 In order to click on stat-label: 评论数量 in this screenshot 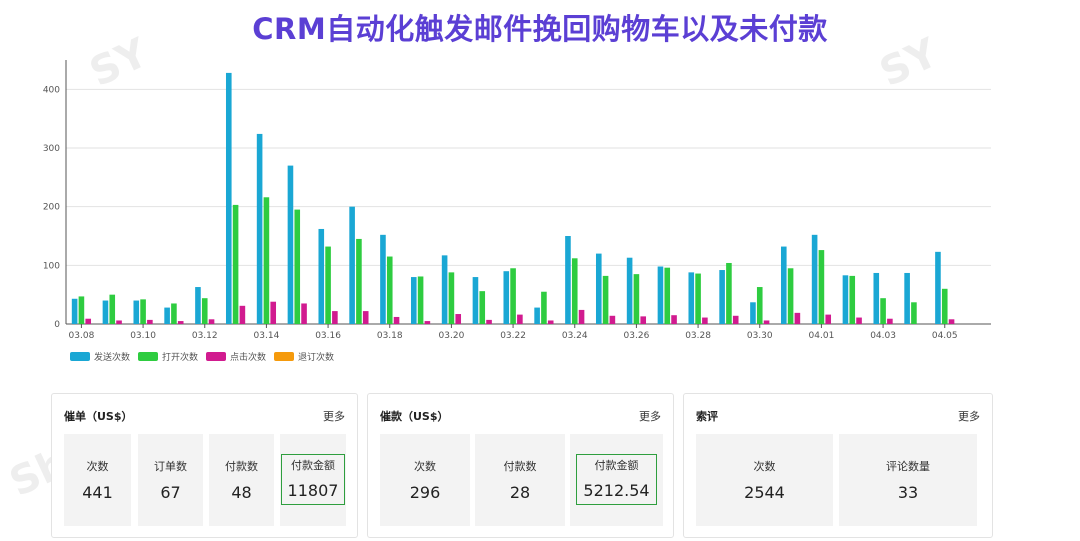, I will do `click(908, 466)`.